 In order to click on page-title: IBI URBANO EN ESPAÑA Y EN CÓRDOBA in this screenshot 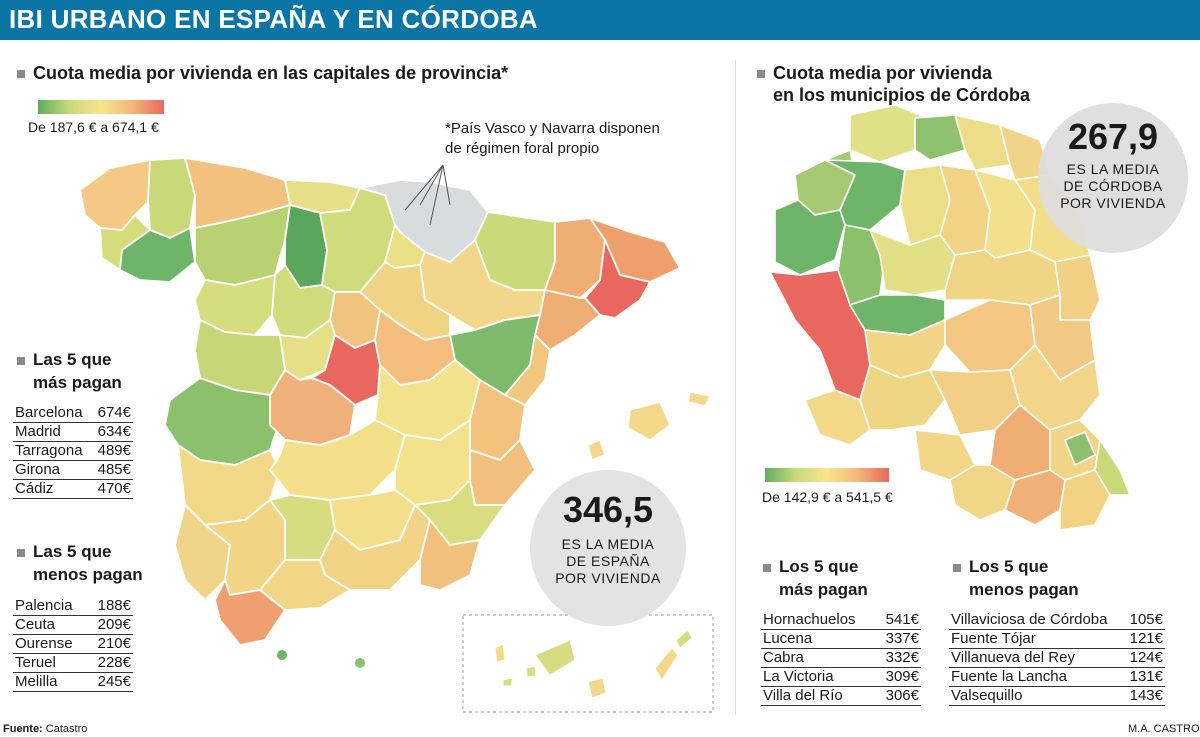, I will do `click(273, 19)`.